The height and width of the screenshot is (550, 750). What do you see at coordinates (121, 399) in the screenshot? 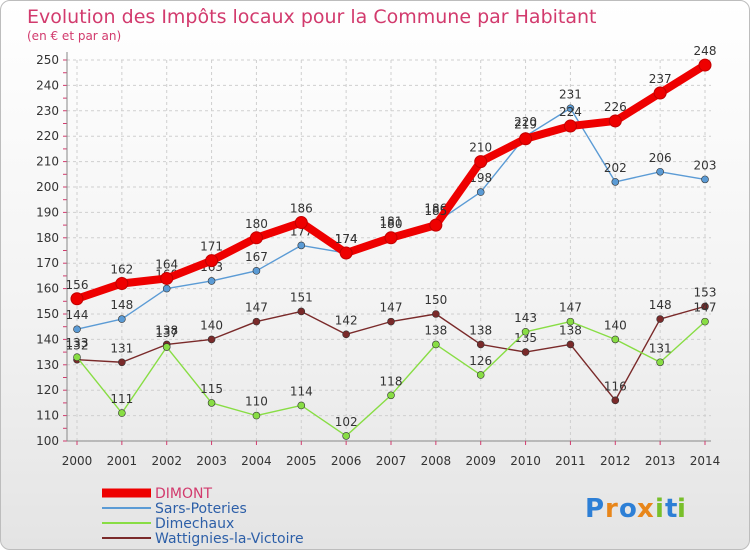
I see `data-label: 111` at bounding box center [121, 399].